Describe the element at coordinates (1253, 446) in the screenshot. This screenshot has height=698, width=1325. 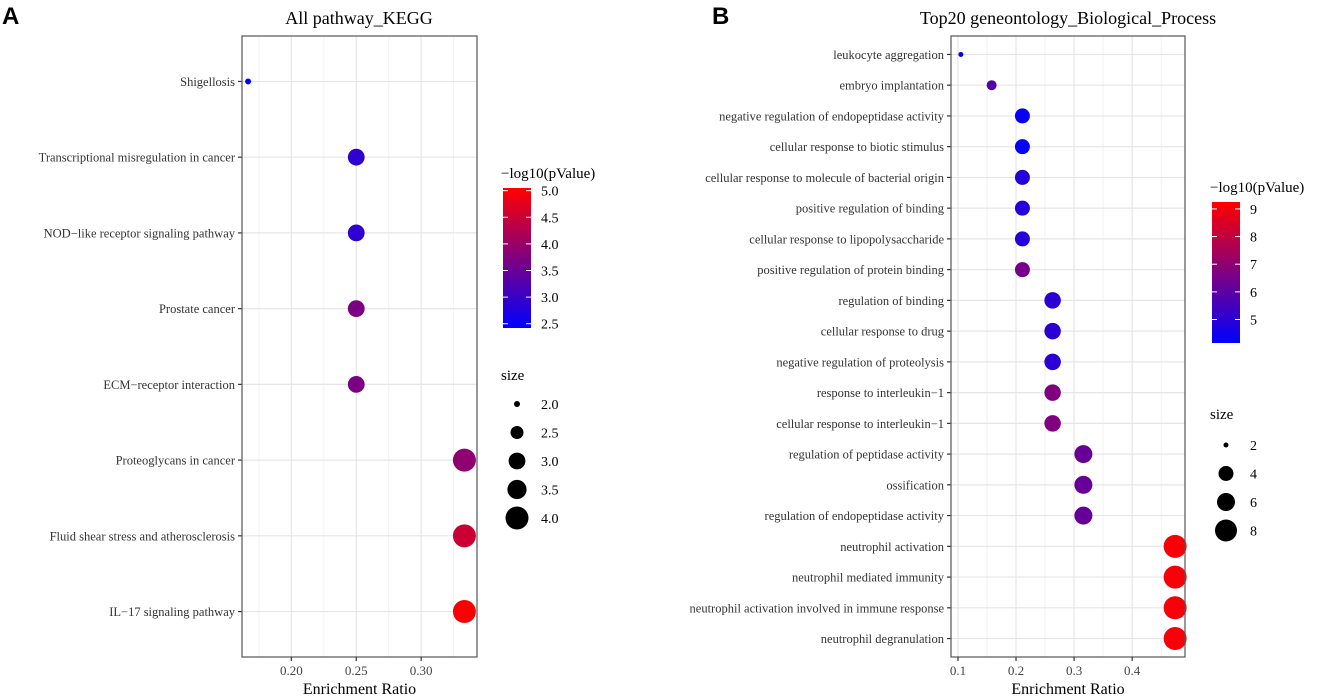
I see `size-legend-label: 2` at that location.